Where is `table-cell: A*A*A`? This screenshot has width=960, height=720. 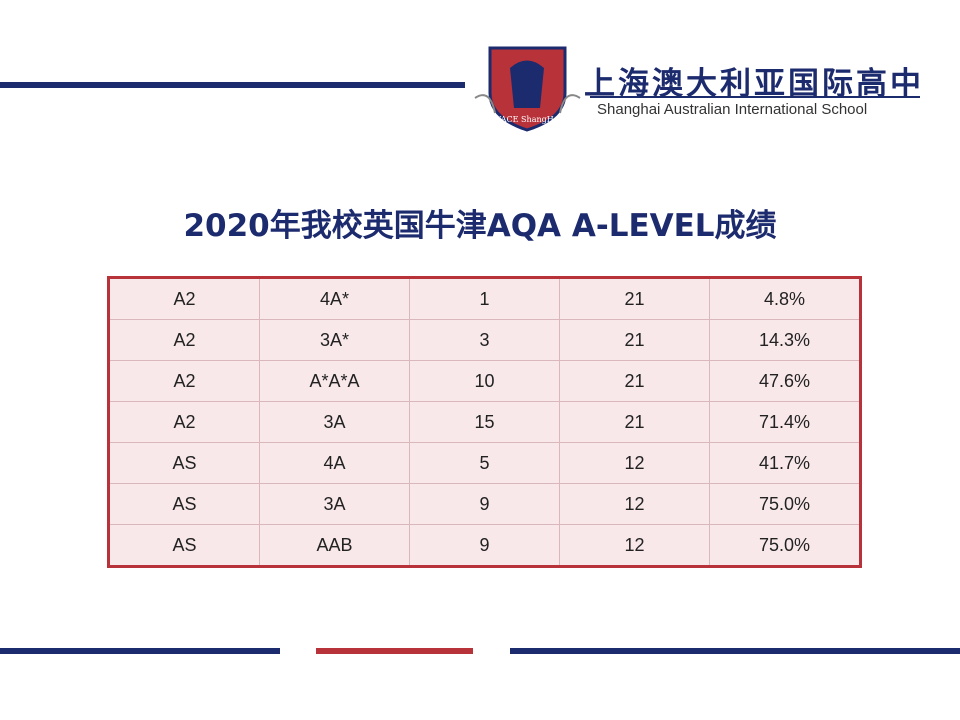 table-cell: A*A*A is located at coordinates (334, 381).